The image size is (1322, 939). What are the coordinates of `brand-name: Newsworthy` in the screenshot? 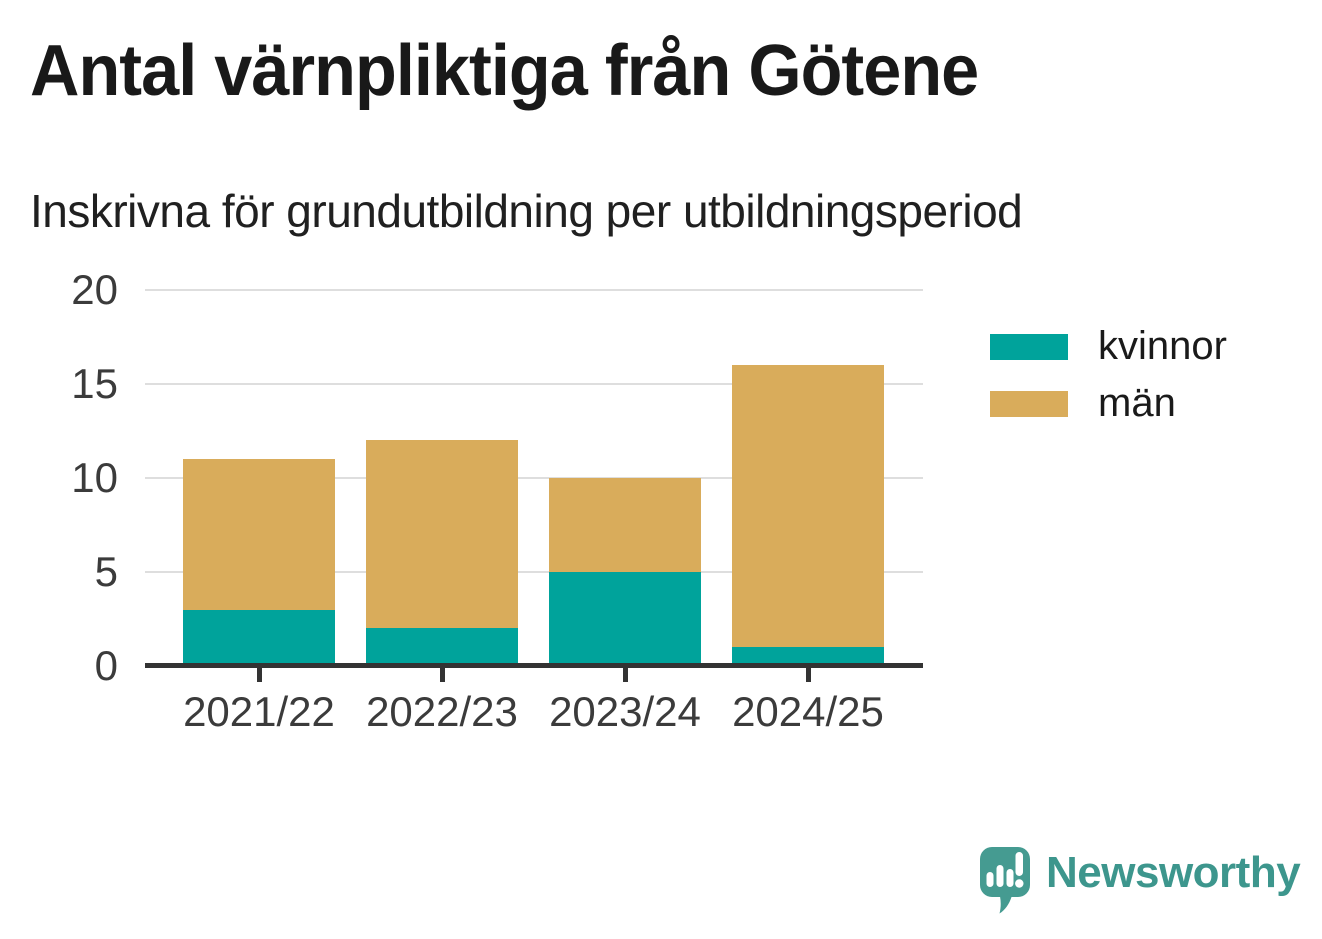 It's located at (1173, 872).